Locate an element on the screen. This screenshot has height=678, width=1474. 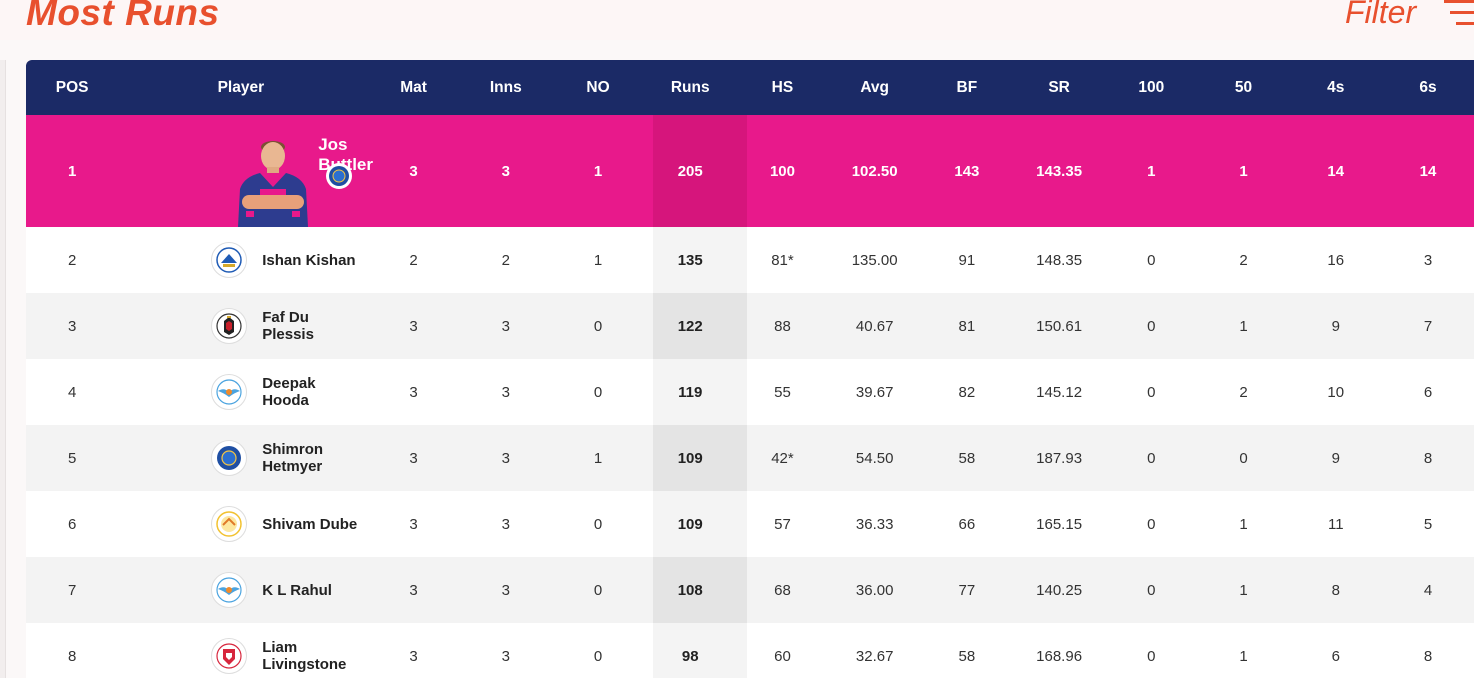
fifties-cell: 0 is located at coordinates (1243, 458).